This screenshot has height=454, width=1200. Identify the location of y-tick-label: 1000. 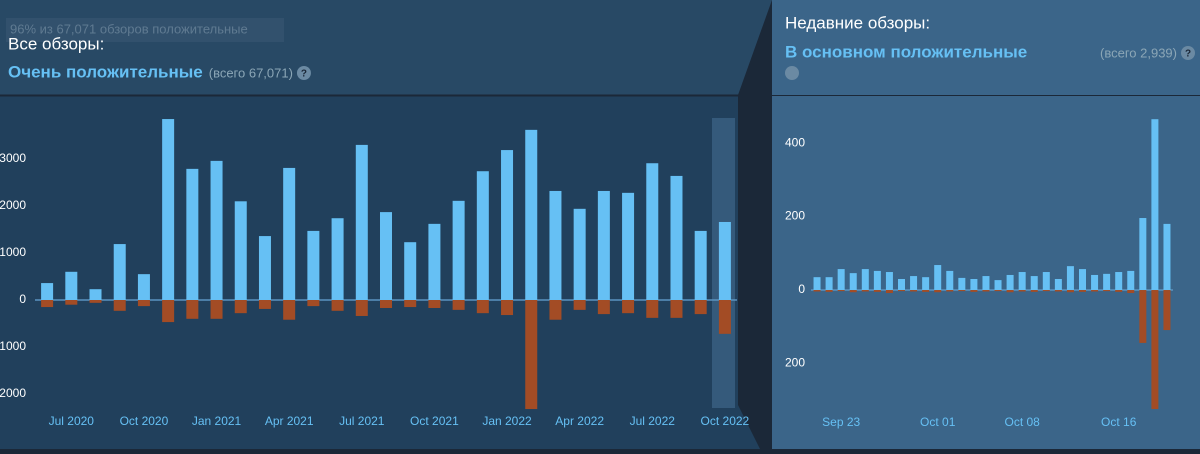
(13, 346).